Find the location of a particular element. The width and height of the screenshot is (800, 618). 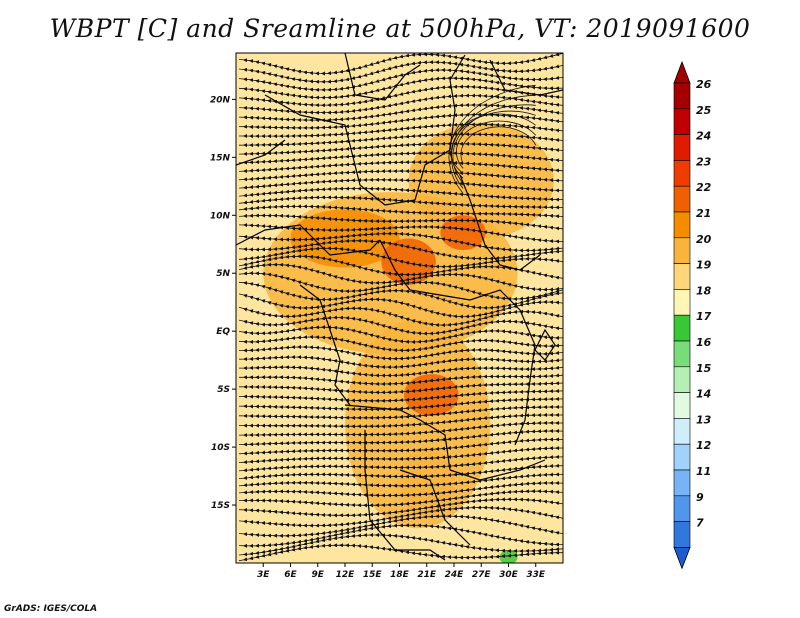

credit-text: GrADS: IGES/COLA is located at coordinates (51, 609).